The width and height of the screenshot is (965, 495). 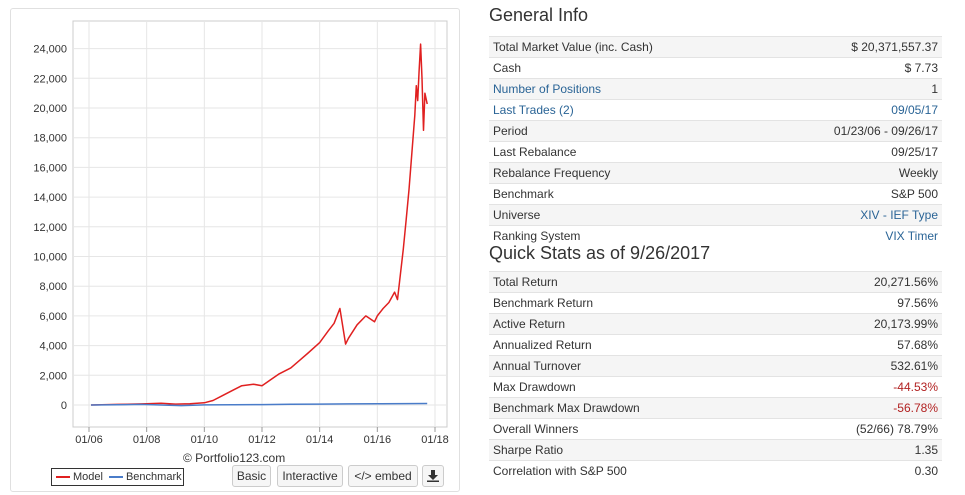 I want to click on quick-stats-row: Annualized Return 57.68%, so click(x=715, y=345).